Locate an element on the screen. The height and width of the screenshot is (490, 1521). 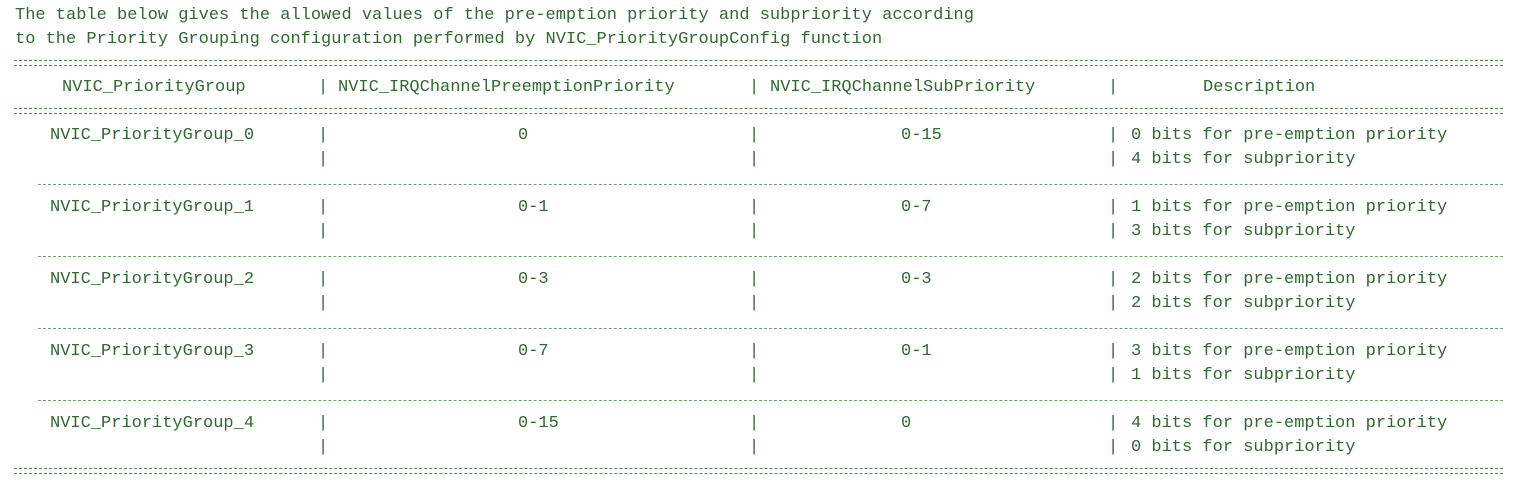
table-bottom-rule is located at coordinates (758, 471).